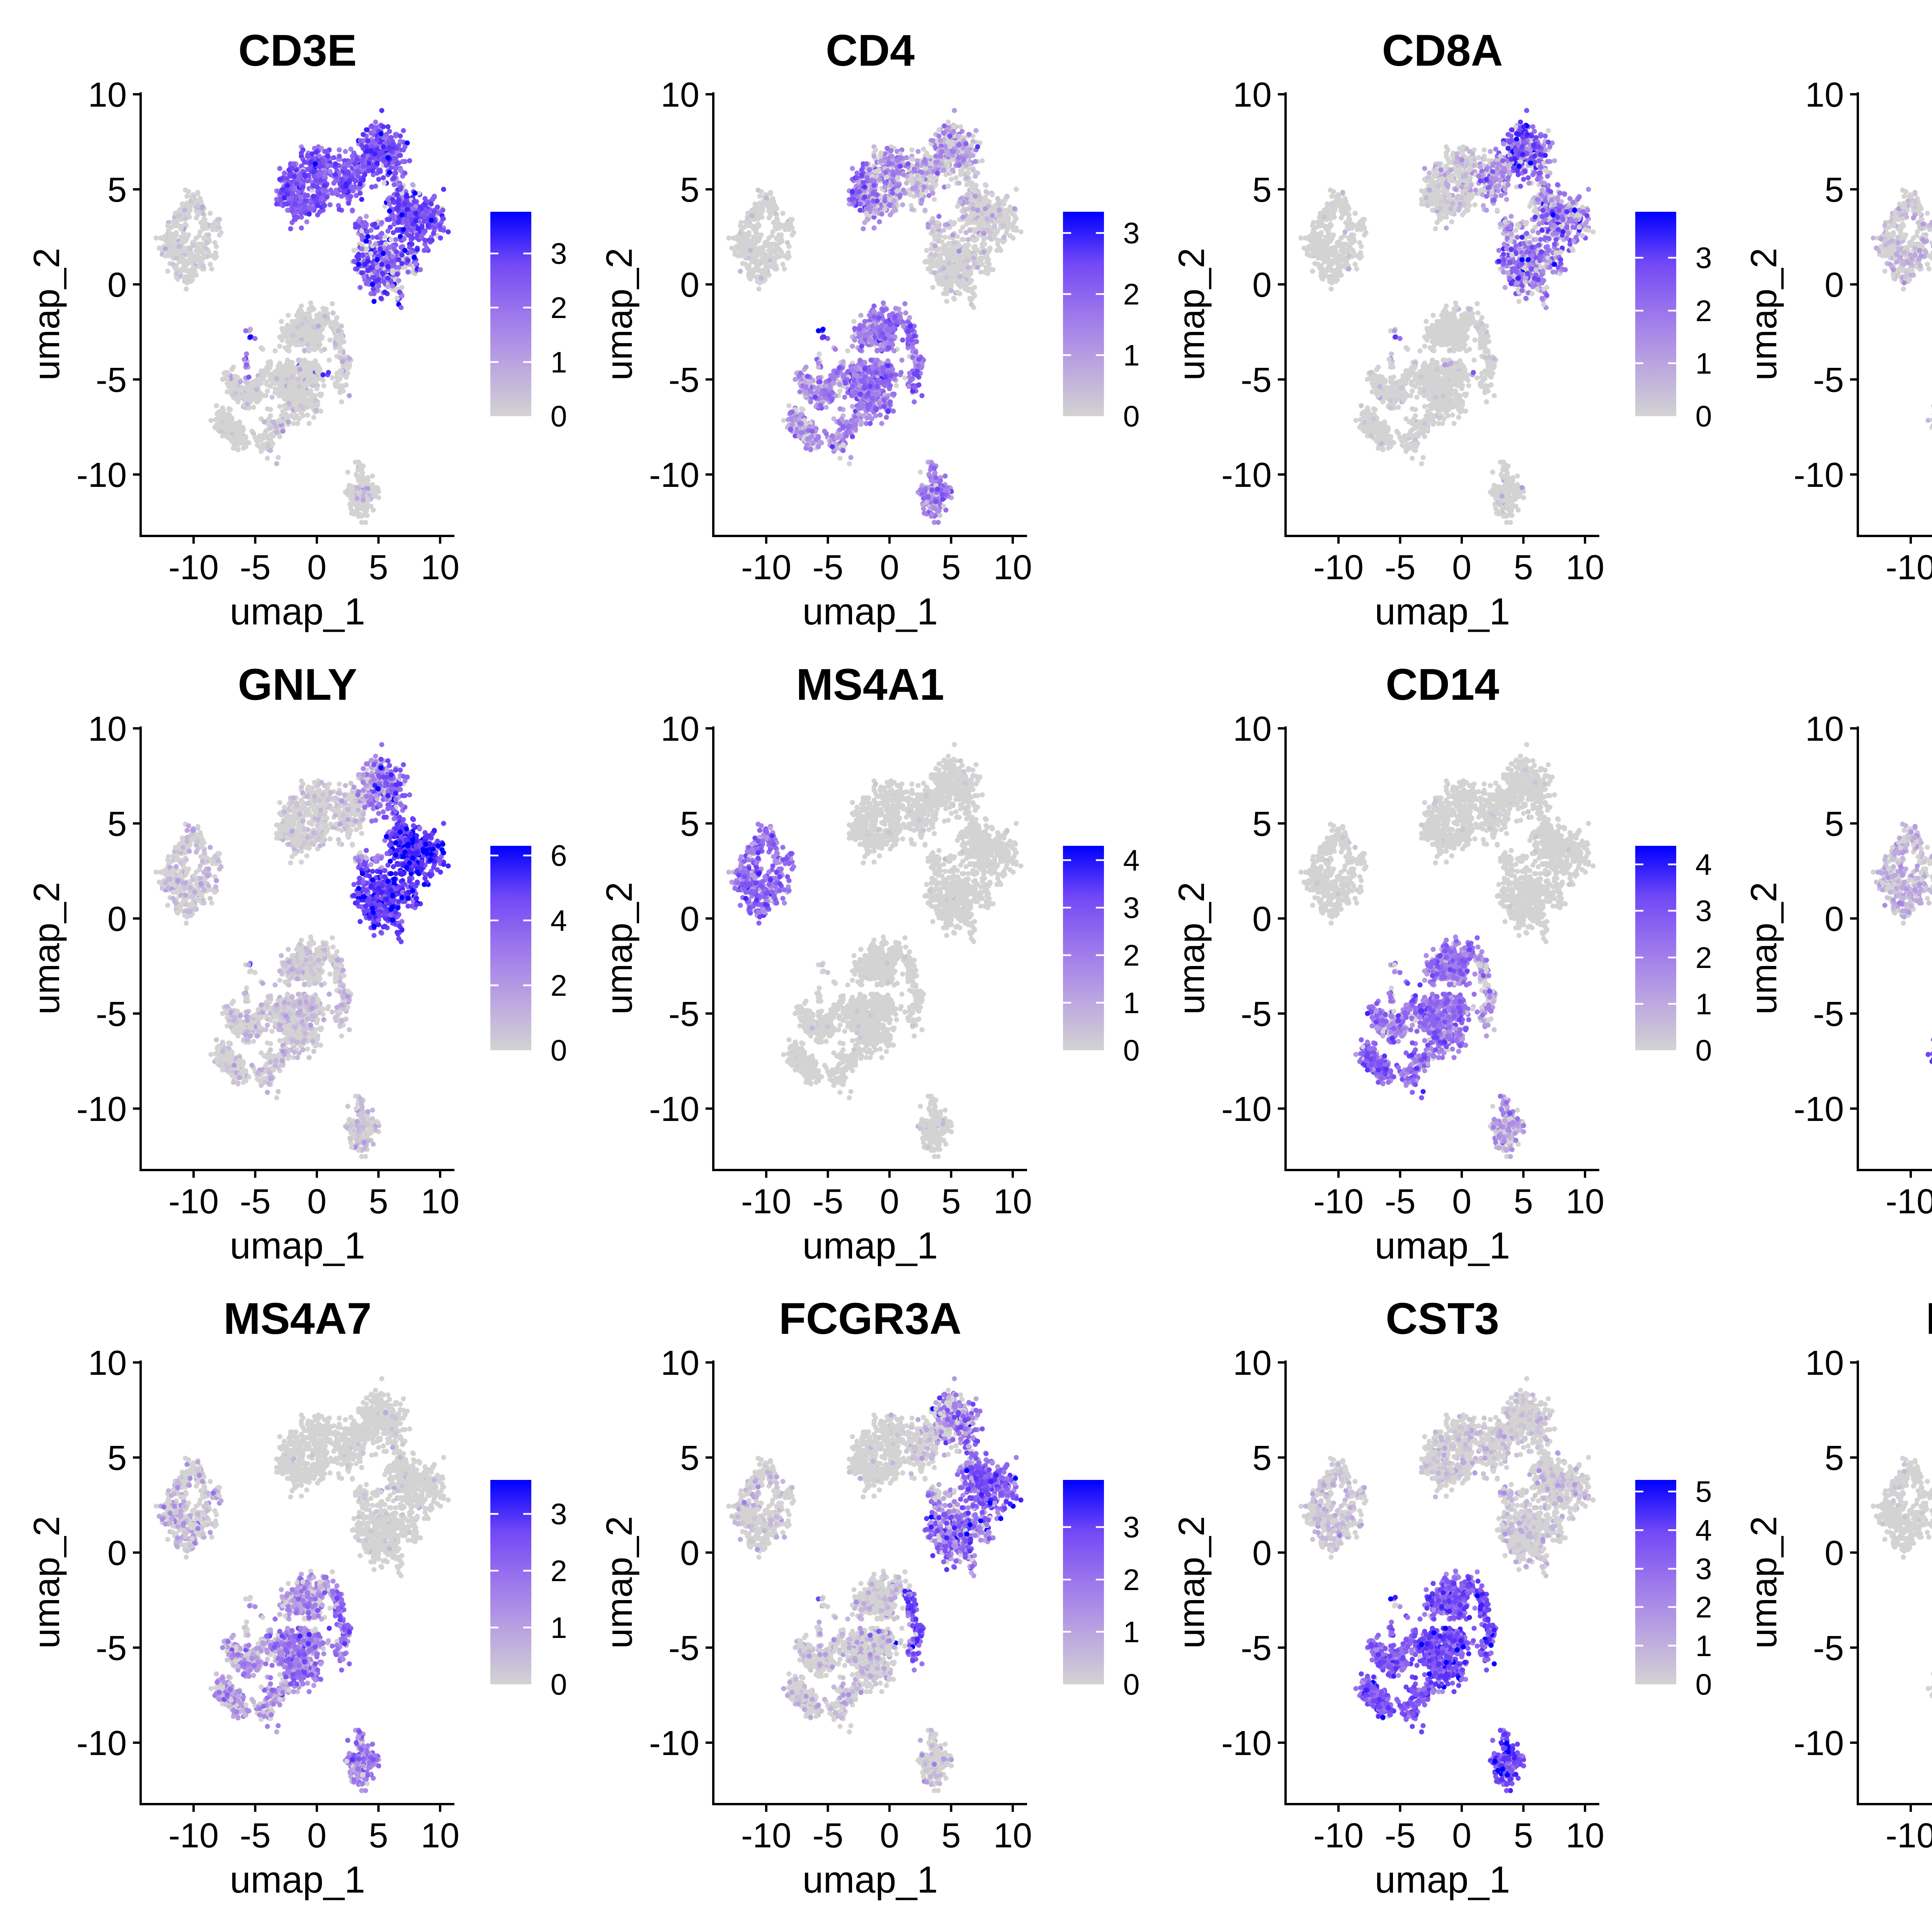  What do you see at coordinates (1132, 861) in the screenshot?
I see `svg-text: 4` at bounding box center [1132, 861].